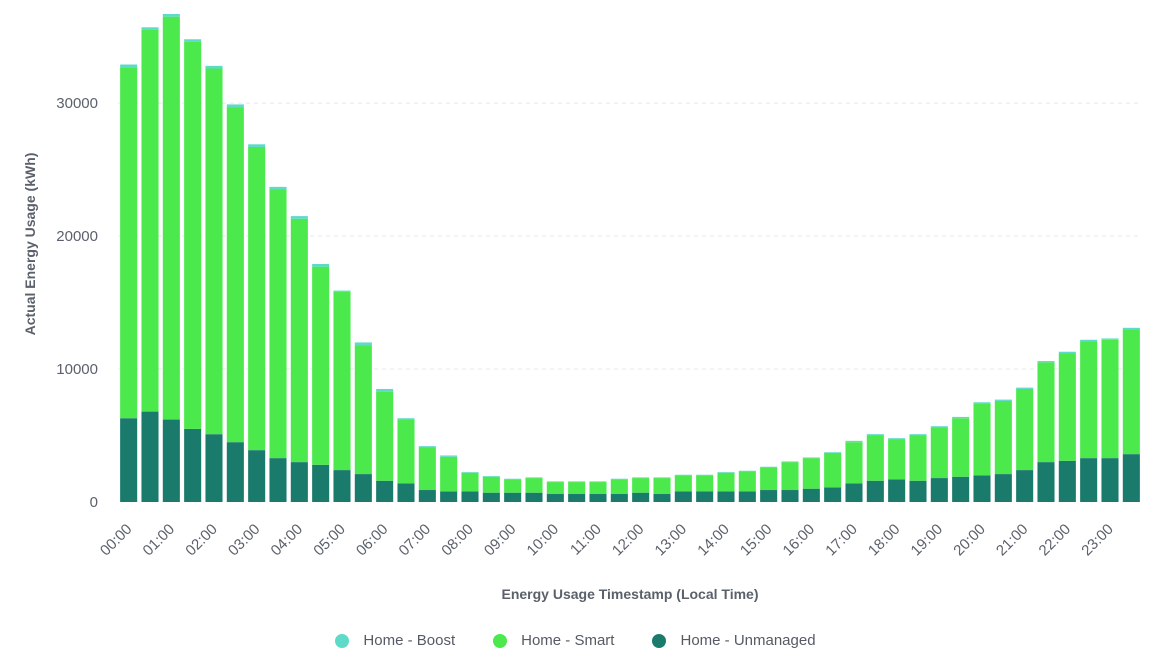 The width and height of the screenshot is (1151, 661). I want to click on legend-item-smart: Home - Smart, so click(553, 640).